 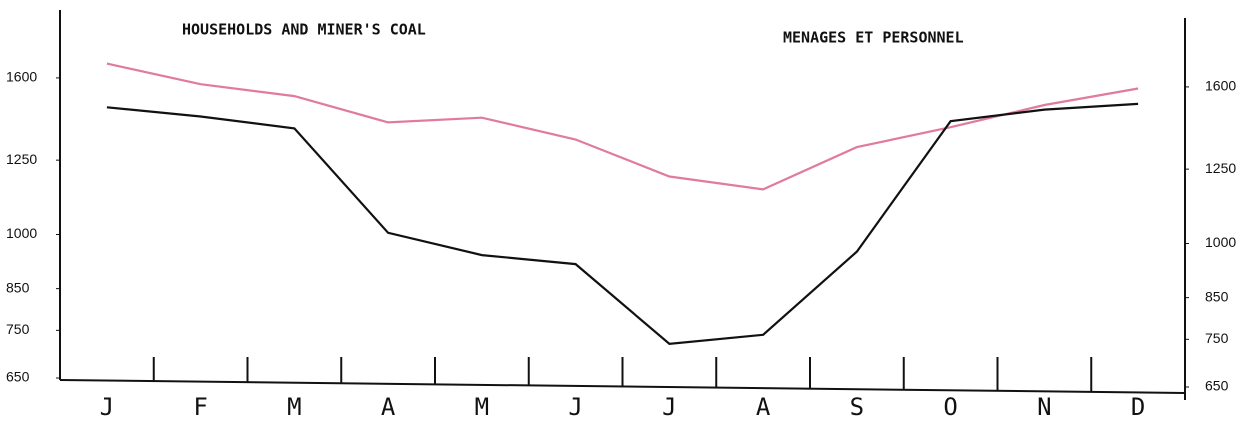 I want to click on y-tick-label: 1000, so click(x=21, y=233).